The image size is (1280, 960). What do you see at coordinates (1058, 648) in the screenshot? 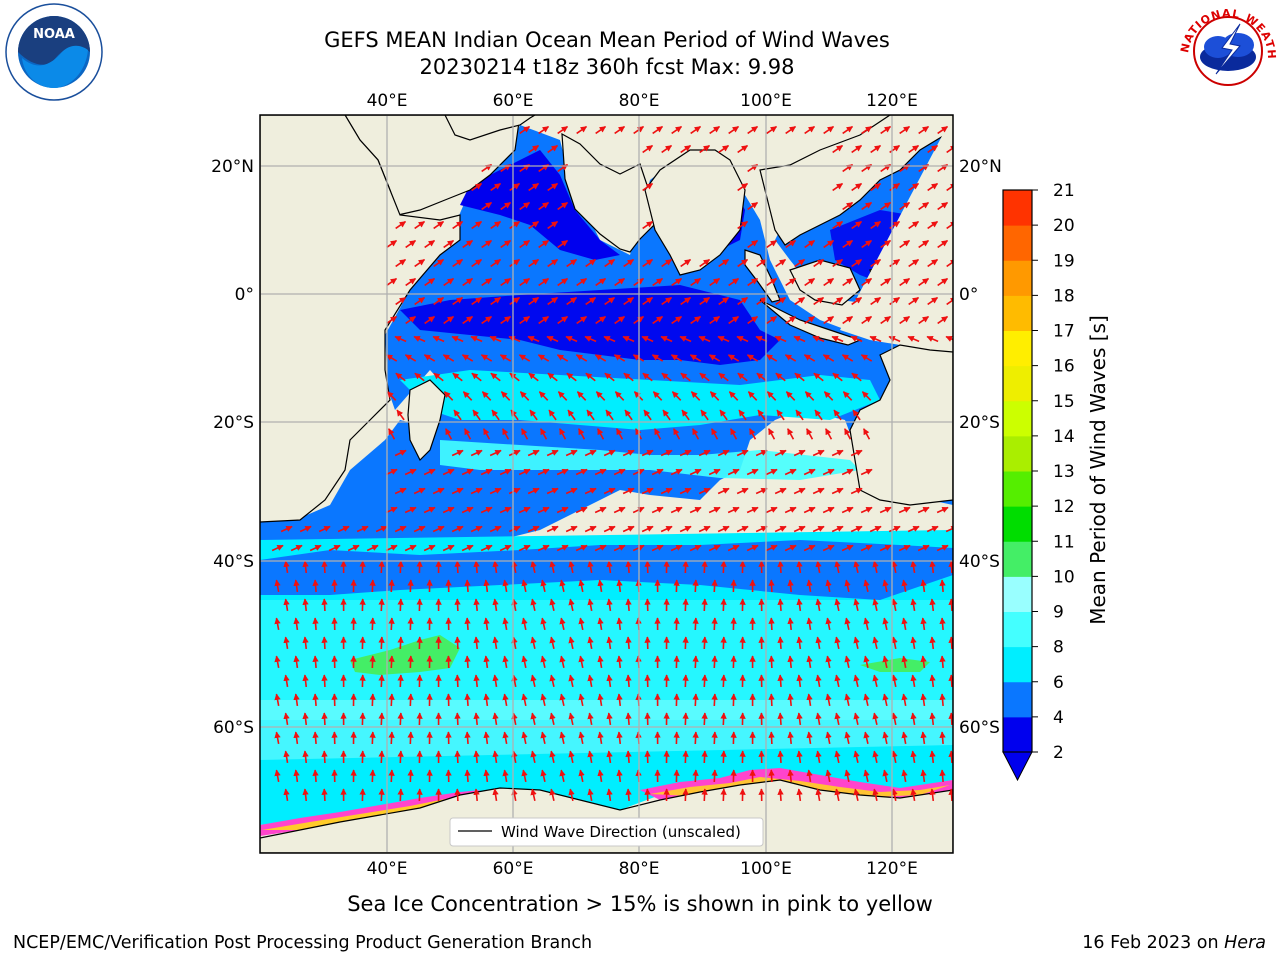
I see `colorbar-tick-label: 8` at bounding box center [1058, 648].